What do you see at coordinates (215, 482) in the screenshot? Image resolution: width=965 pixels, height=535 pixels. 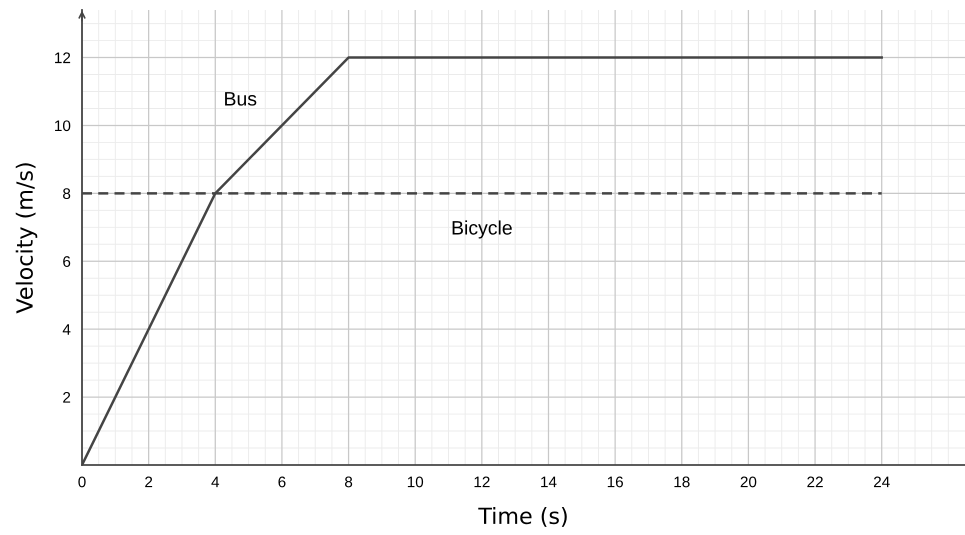 I see `x-tick-label: 4` at bounding box center [215, 482].